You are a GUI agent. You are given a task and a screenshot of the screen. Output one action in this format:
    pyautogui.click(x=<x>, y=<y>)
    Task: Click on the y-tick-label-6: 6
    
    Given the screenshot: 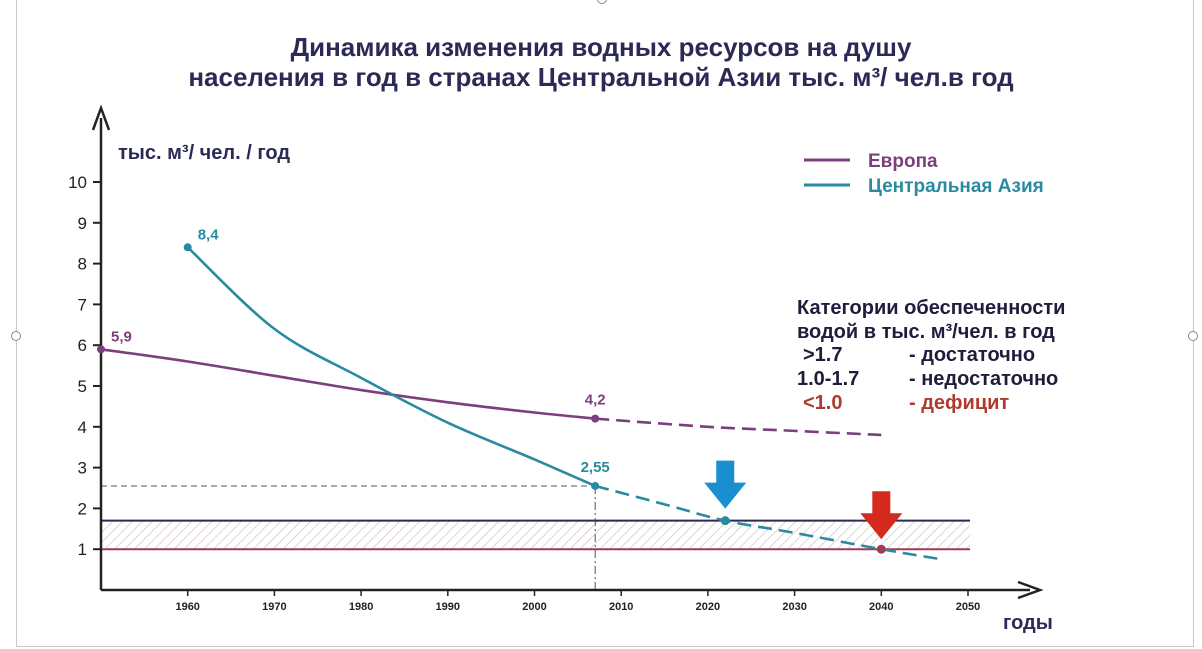 What is the action you would take?
    pyautogui.click(x=82, y=345)
    